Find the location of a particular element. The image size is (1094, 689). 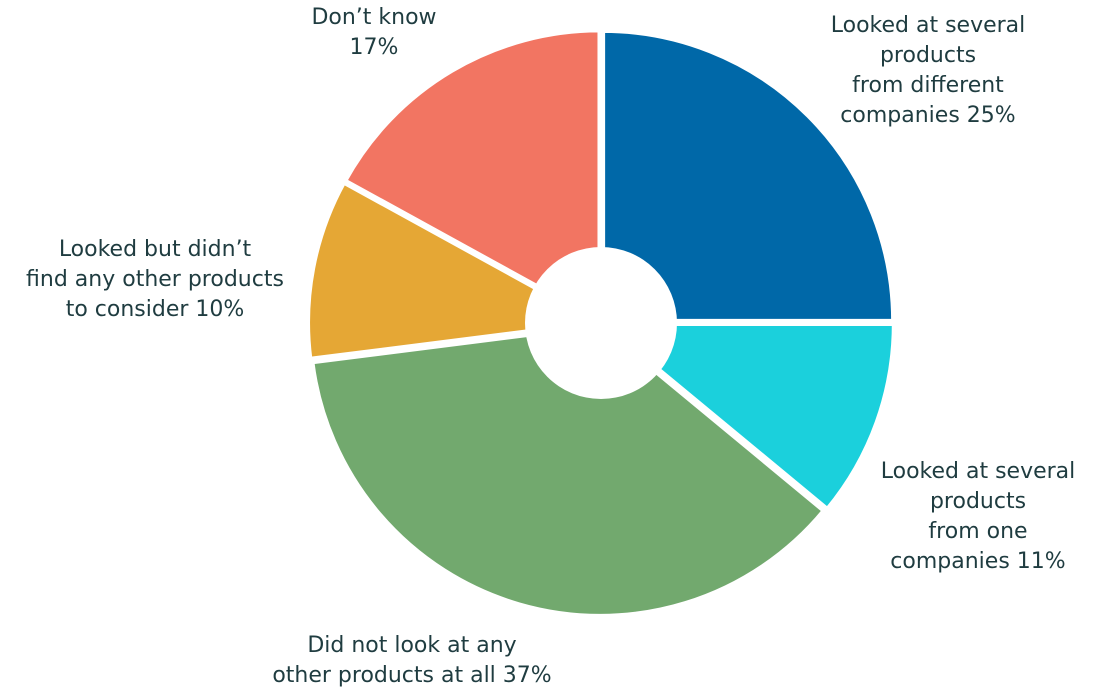

slice-label-2-line-1: Looked at several is located at coordinates (978, 471).